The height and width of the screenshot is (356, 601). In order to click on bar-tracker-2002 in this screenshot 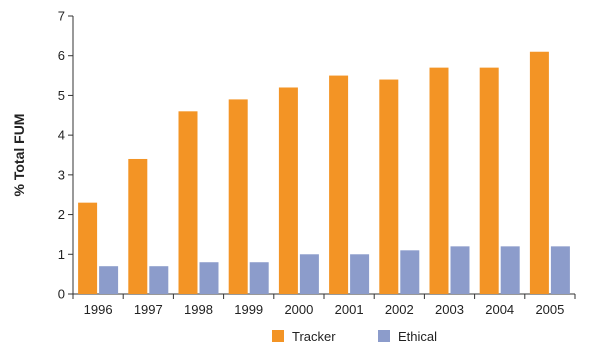, I will do `click(389, 187)`.